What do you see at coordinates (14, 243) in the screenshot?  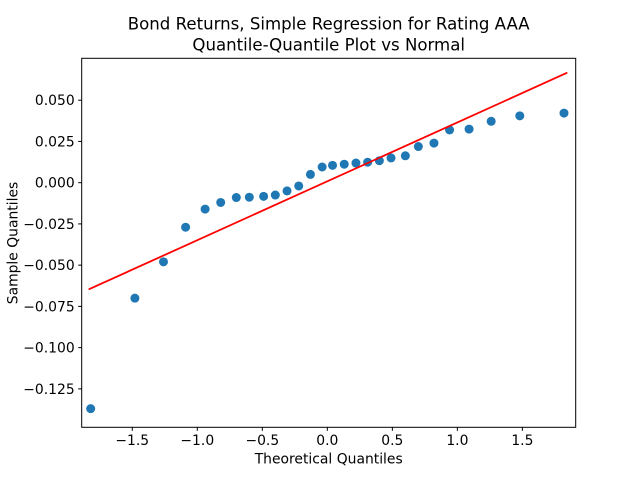 I see `y-axis-label: Sample Quantiles` at bounding box center [14, 243].